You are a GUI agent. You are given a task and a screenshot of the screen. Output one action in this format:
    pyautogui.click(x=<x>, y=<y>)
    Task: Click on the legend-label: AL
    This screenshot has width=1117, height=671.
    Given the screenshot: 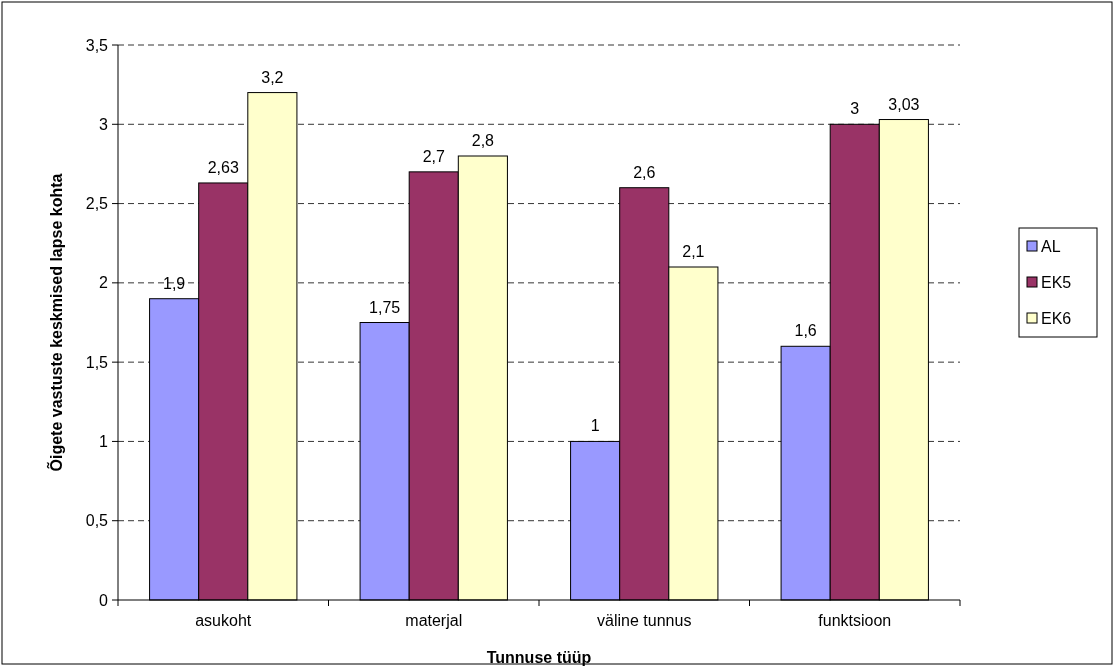 What is the action you would take?
    pyautogui.click(x=1051, y=246)
    